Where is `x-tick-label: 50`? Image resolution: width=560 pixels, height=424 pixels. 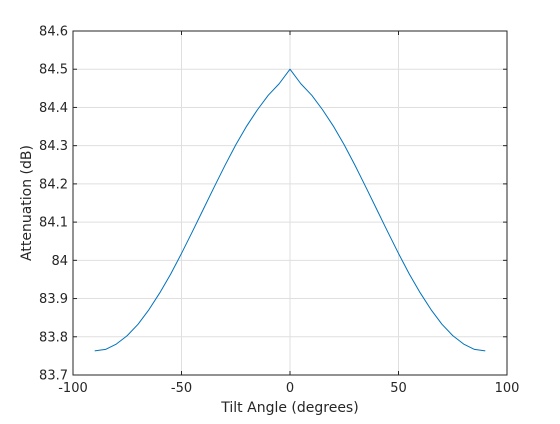 x-tick-label: 50 is located at coordinates (398, 388).